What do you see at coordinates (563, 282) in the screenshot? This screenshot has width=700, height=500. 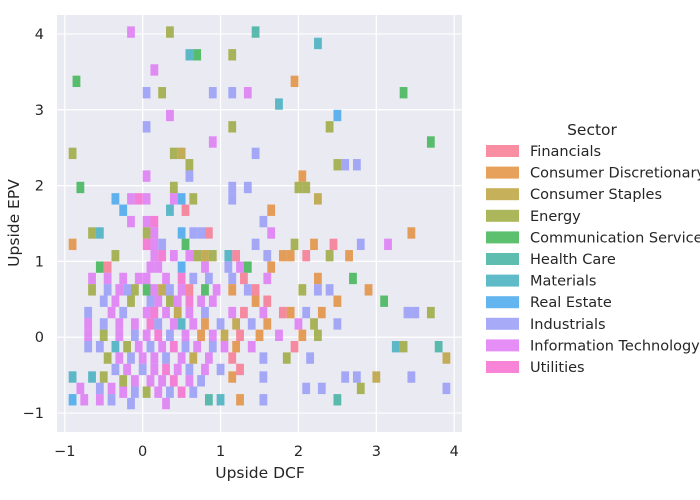 I see `legend-label: Materials` at bounding box center [563, 282].